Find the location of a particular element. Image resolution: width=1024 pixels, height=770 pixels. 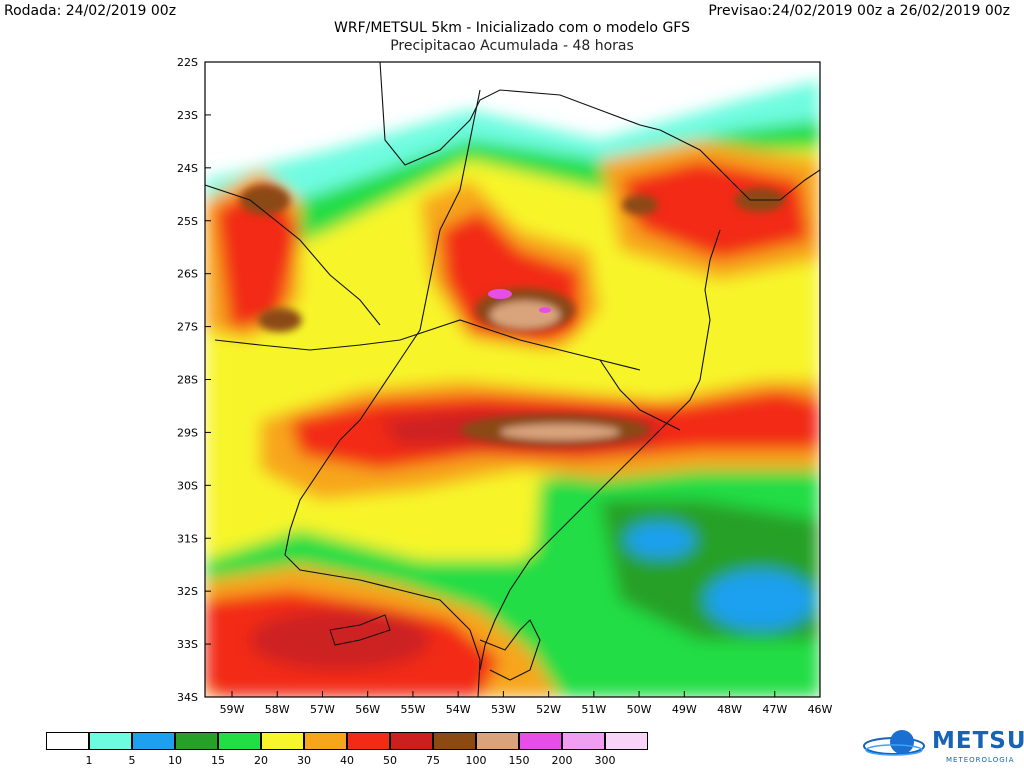

lat-label-25S: 25S is located at coordinates (187, 221).